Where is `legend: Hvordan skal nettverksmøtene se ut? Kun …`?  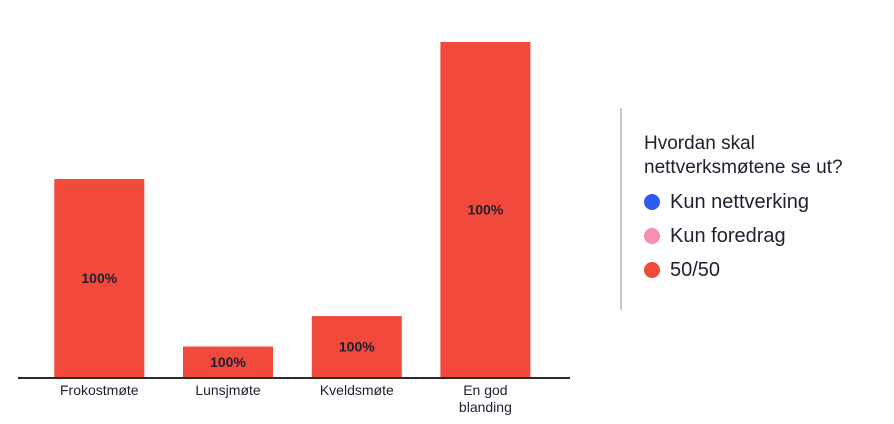 legend: Hvordan skal nettverksmøtene se ut? Kun … is located at coordinates (752, 209).